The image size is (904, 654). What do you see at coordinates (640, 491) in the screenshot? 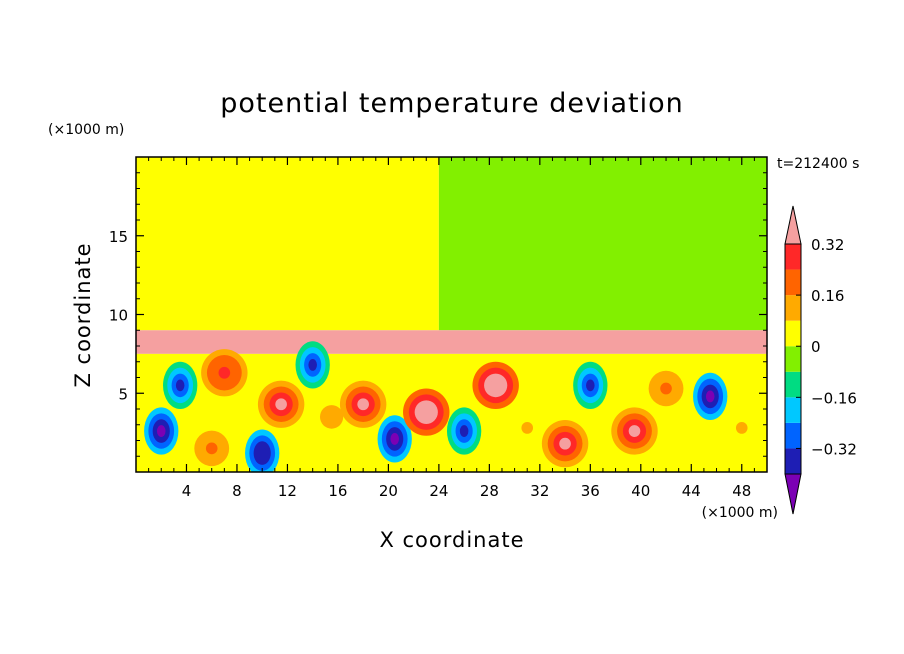
I see `x-tick-label: 40` at bounding box center [640, 491].